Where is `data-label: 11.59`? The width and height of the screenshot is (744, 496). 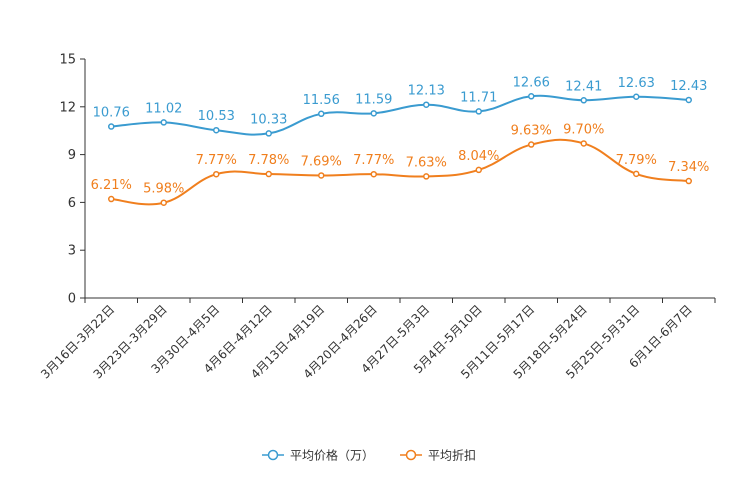 data-label: 11.59 is located at coordinates (373, 99).